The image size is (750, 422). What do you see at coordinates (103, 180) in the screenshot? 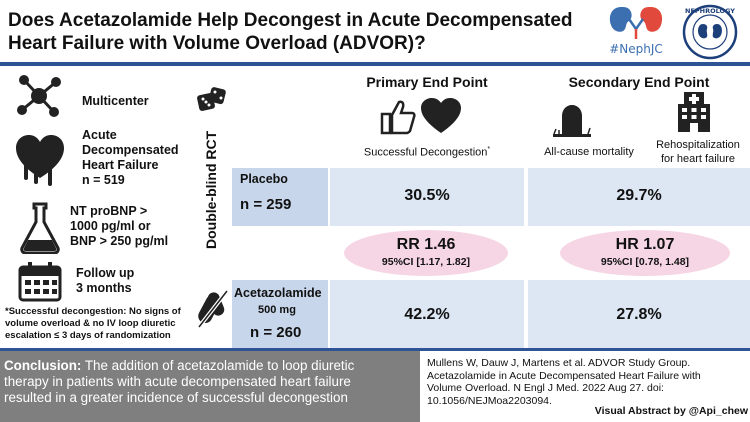
I see `feature-line: n = 519` at bounding box center [103, 180].